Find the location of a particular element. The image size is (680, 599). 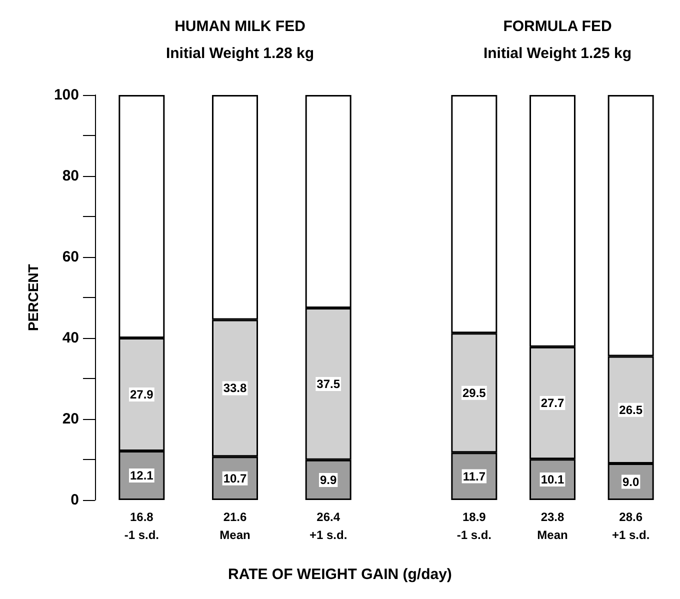

x-tick-label: 28.6 +1 s.d. is located at coordinates (631, 526).